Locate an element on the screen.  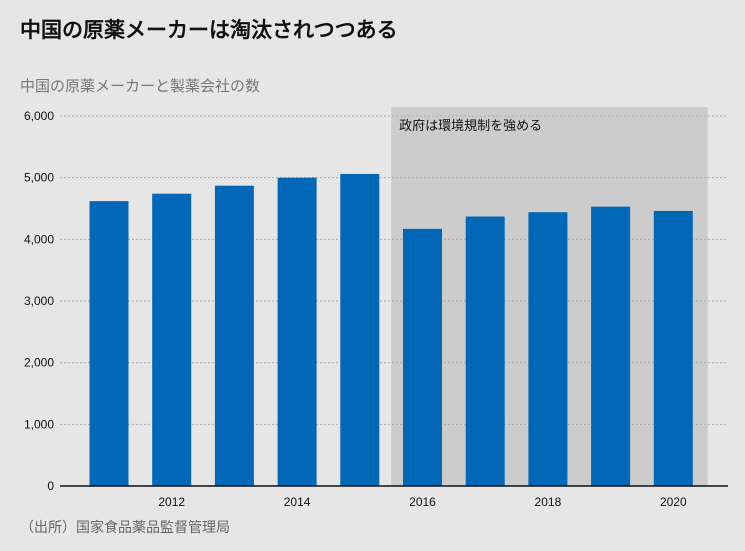
highlight-label: 政府は環境規制を強める is located at coordinates (470, 125).